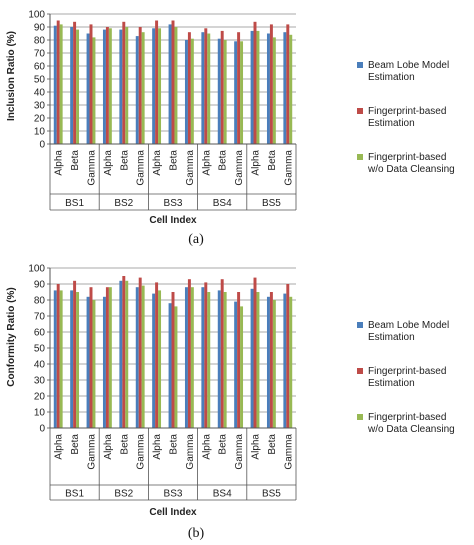 This screenshot has height=545, width=474. What do you see at coordinates (173, 82) in the screenshot?
I see `chart-a-bars` at bounding box center [173, 82].